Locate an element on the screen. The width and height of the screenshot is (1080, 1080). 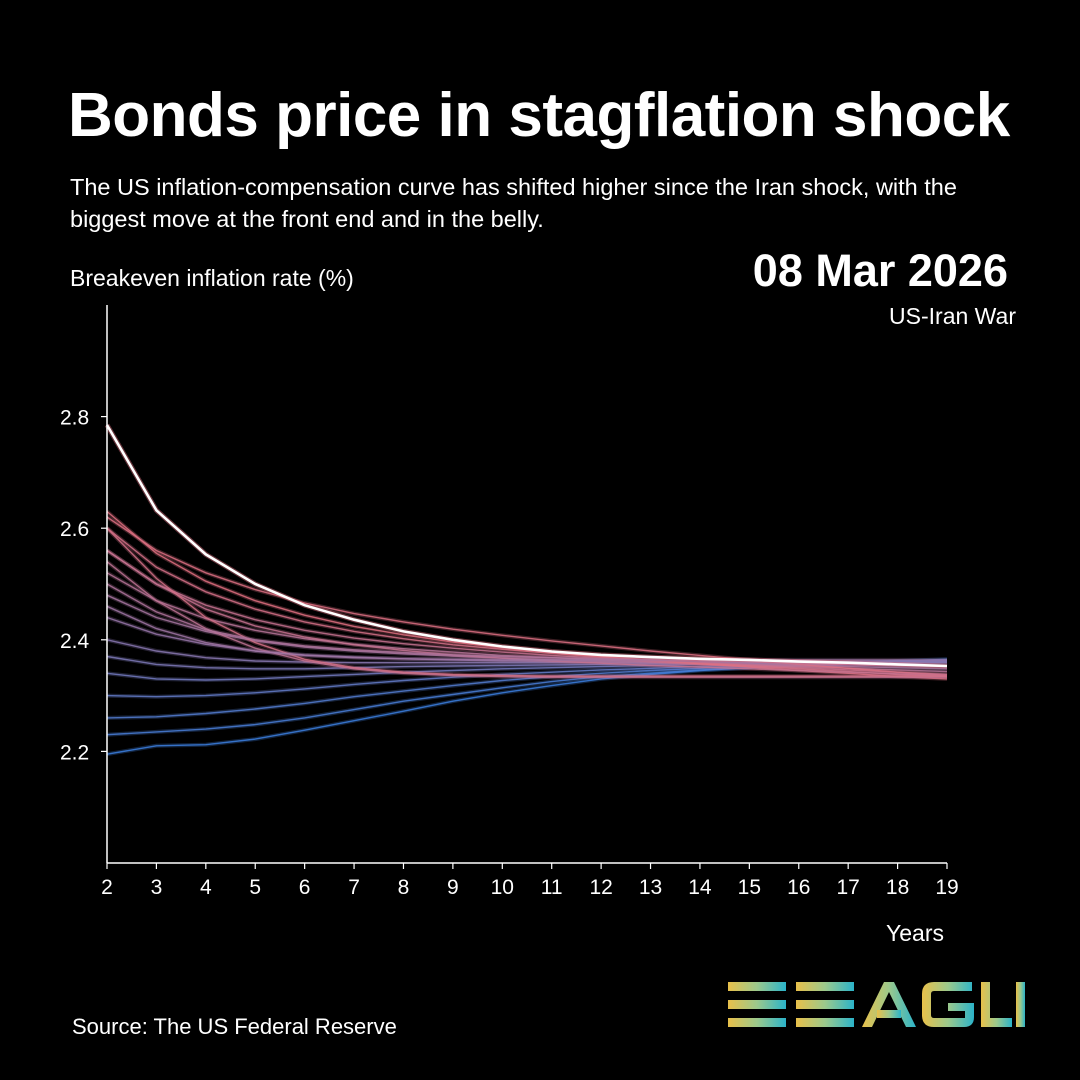
y-axis-ticks: 2.2 2.4 2.6 2.8 is located at coordinates (83, 585).